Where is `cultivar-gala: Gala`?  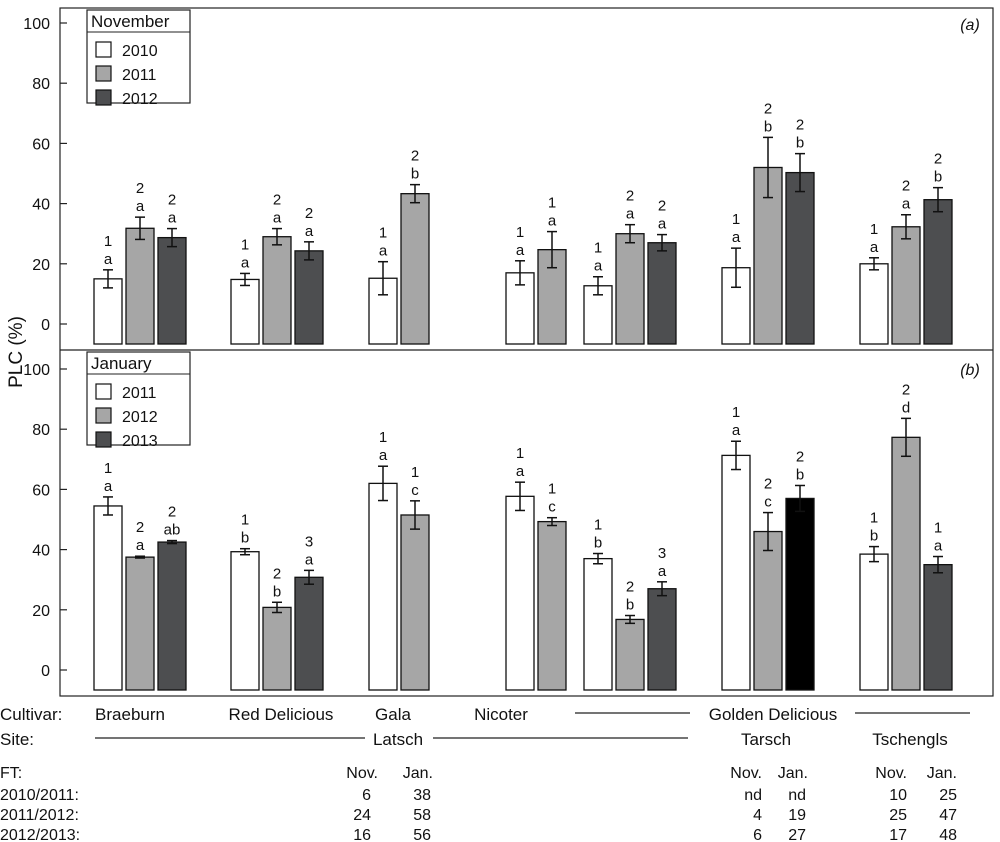 cultivar-gala: Gala is located at coordinates (393, 714).